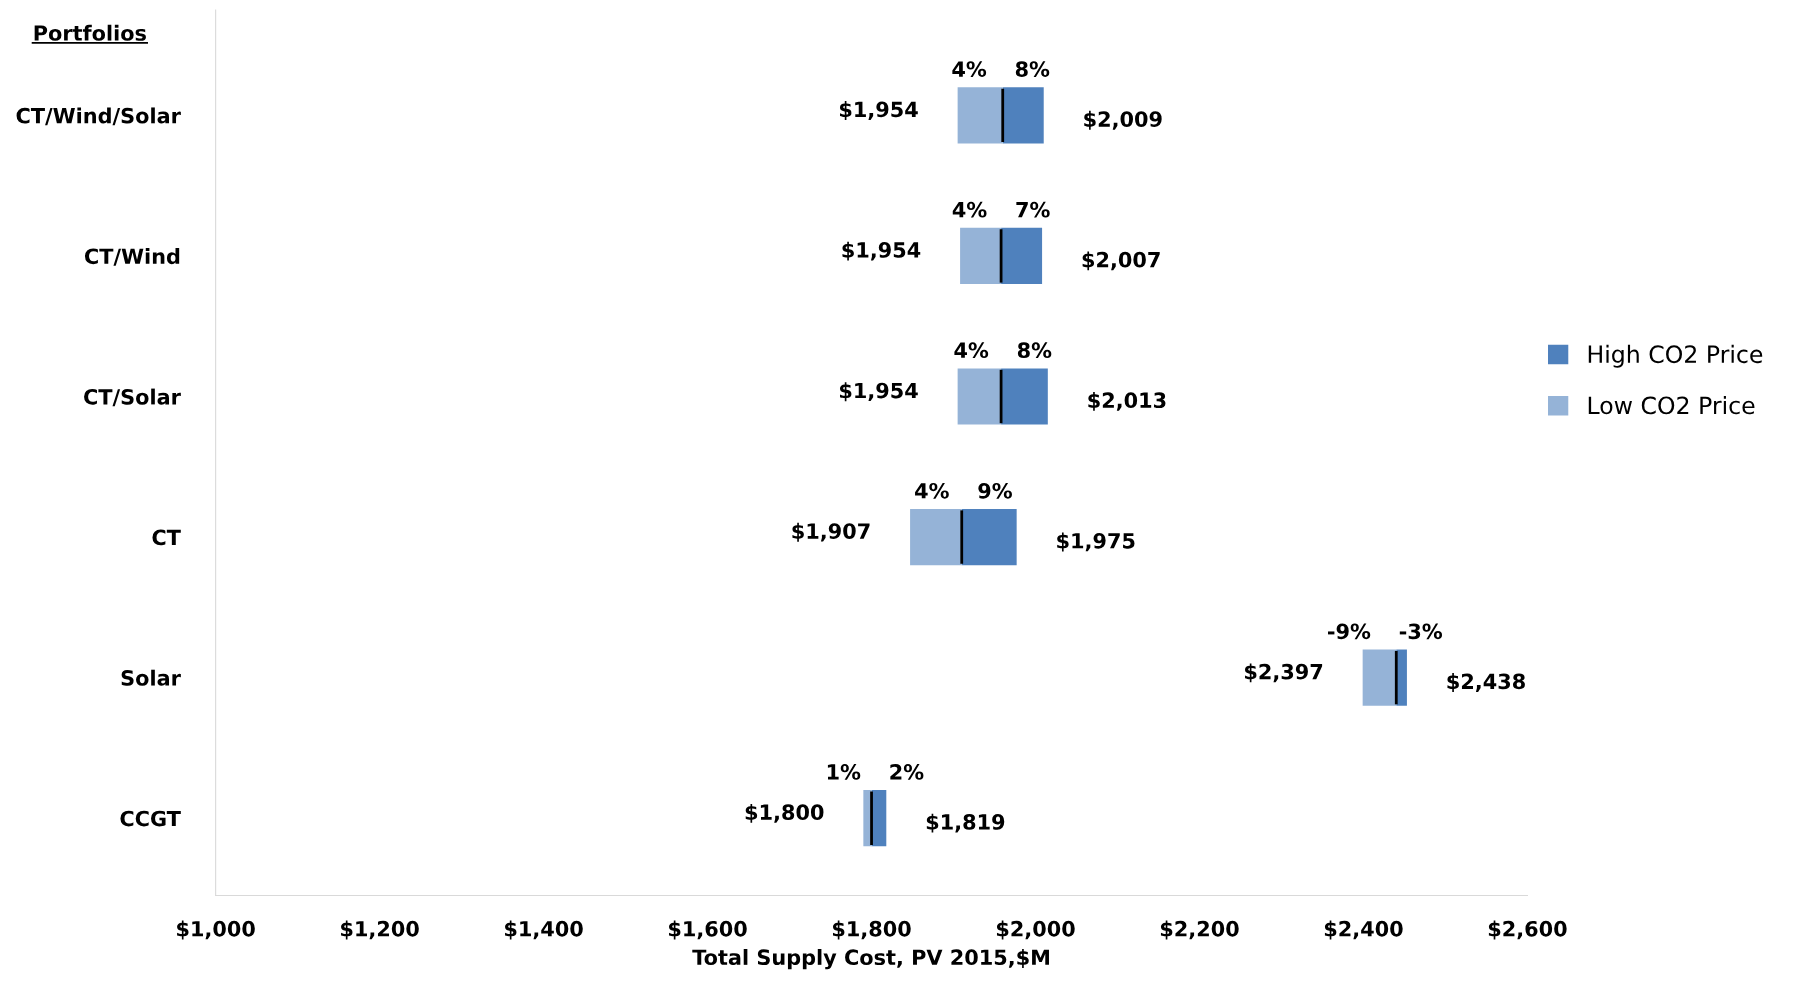 The height and width of the screenshot is (995, 1797). I want to click on annotation: 2%, so click(907, 772).